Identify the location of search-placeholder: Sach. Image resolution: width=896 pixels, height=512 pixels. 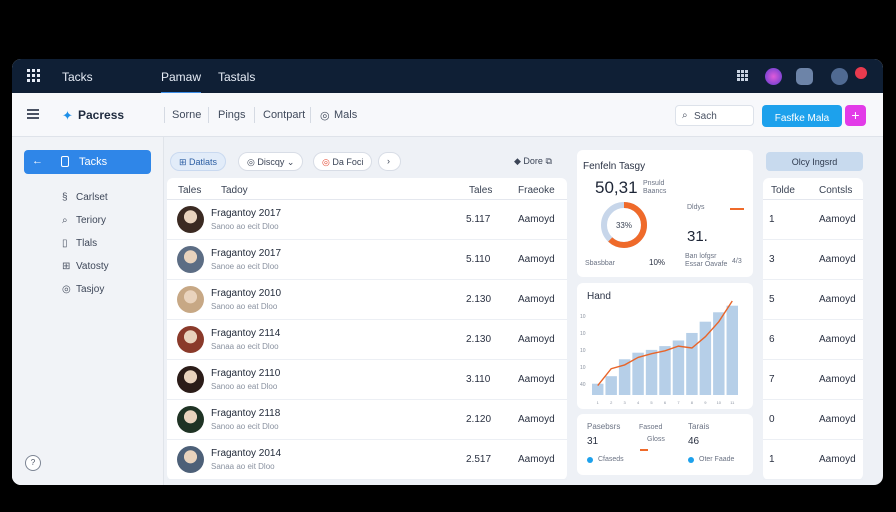
(705, 116).